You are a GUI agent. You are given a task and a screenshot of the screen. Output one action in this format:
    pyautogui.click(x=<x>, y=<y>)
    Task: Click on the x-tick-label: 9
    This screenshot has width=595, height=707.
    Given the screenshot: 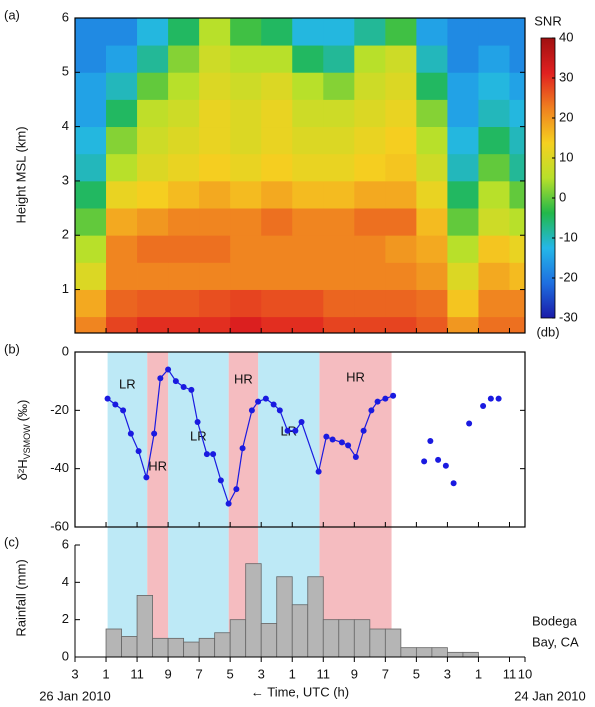 What is the action you would take?
    pyautogui.click(x=167, y=673)
    